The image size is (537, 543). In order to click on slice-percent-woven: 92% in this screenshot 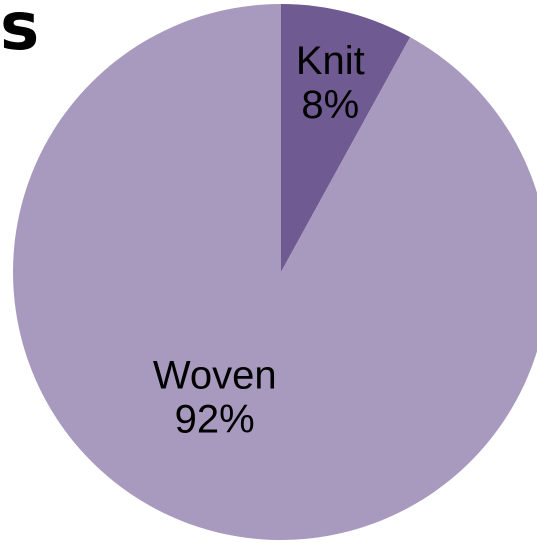, I will do `click(215, 420)`.